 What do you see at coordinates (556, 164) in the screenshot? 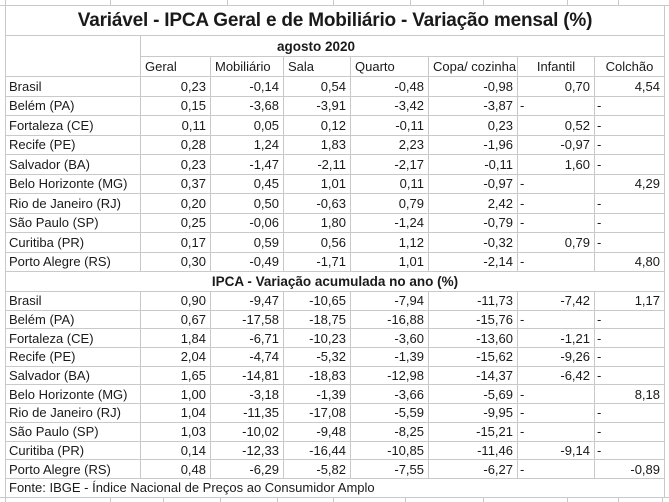
I see `value-cell: 1,60` at bounding box center [556, 164].